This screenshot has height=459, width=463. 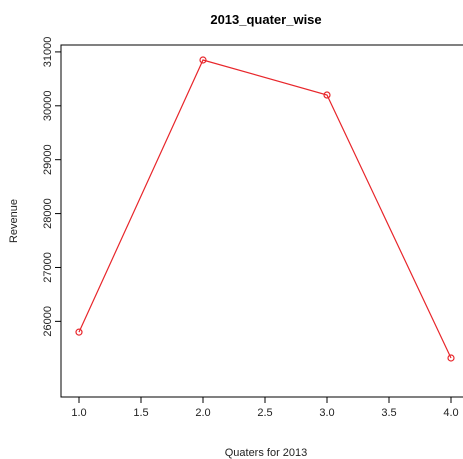 I want to click on y-tick-label: 27000, so click(x=48, y=267).